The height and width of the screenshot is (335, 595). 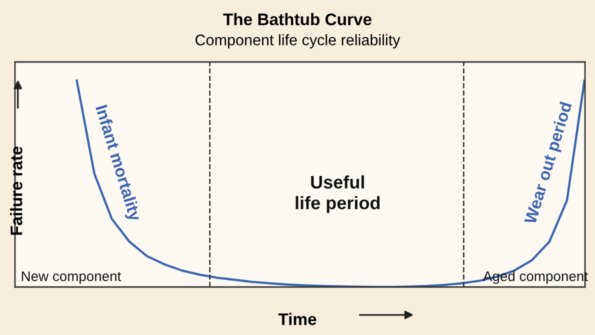 What do you see at coordinates (72, 277) in the screenshot?
I see `annotation: New component` at bounding box center [72, 277].